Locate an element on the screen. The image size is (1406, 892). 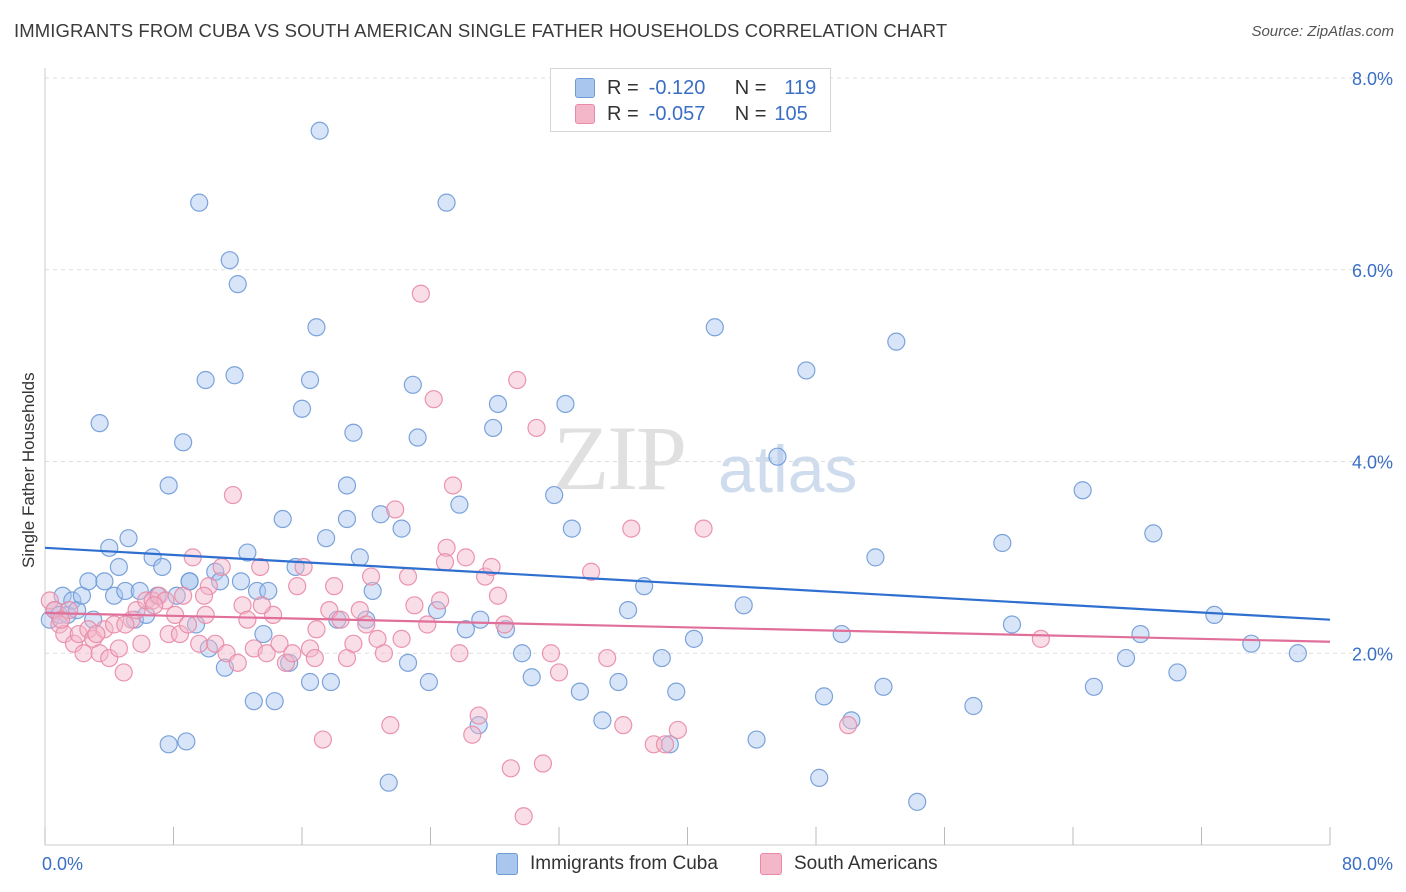
source-label: Source: ZipAtlas.com is located at coordinates (1322, 31).